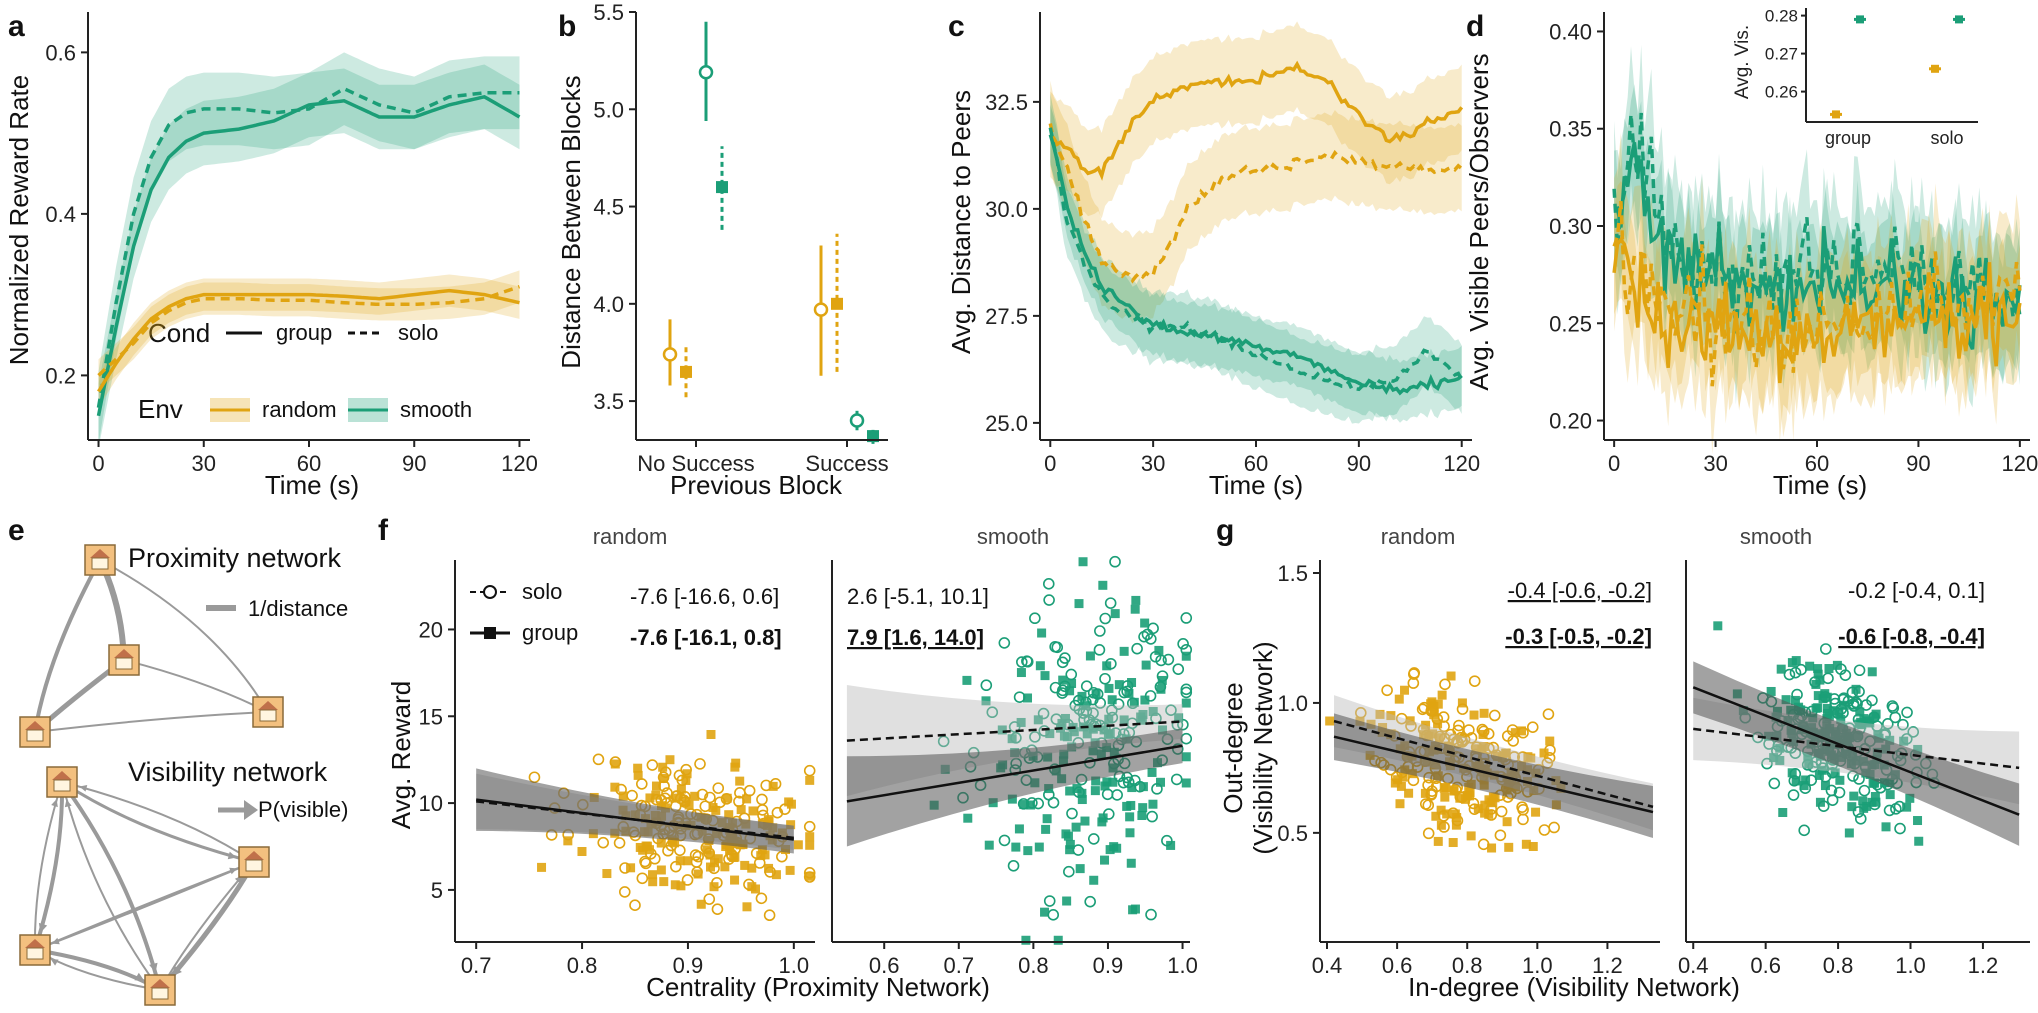 This screenshot has height=1013, width=2038. What do you see at coordinates (196, 686) in the screenshot?
I see `prox-edge` at bounding box center [196, 686].